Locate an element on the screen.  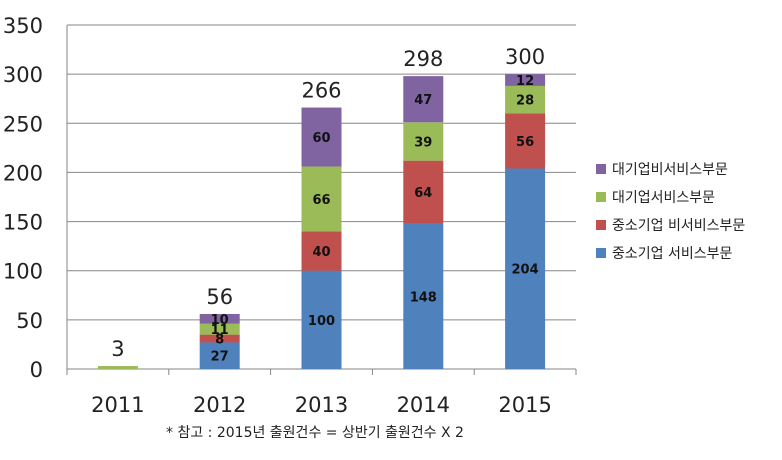
segment-value-label: 64 is located at coordinates (423, 193).